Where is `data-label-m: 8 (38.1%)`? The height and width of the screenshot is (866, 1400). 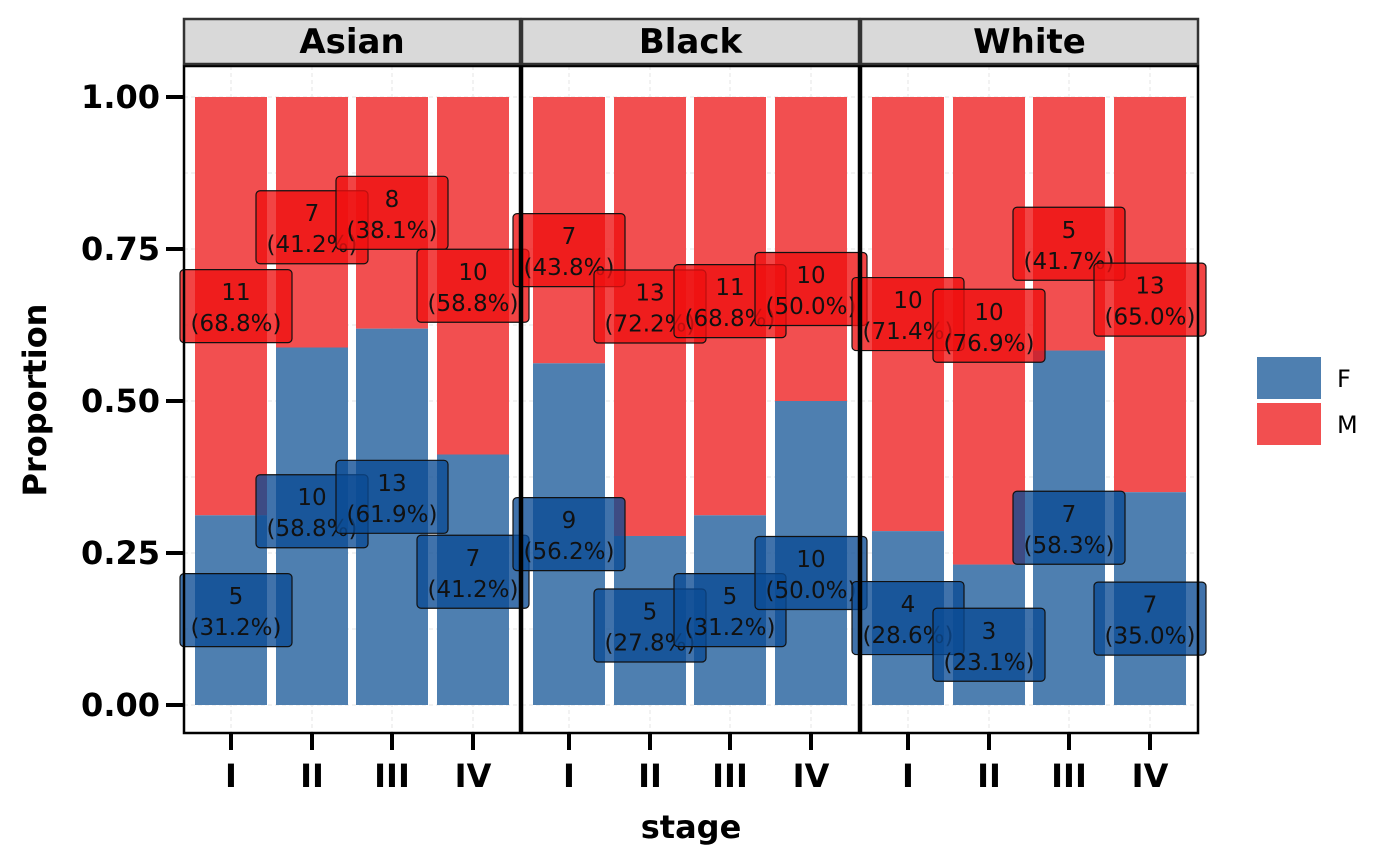
data-label-m: 8 (38.1%) is located at coordinates (392, 212).